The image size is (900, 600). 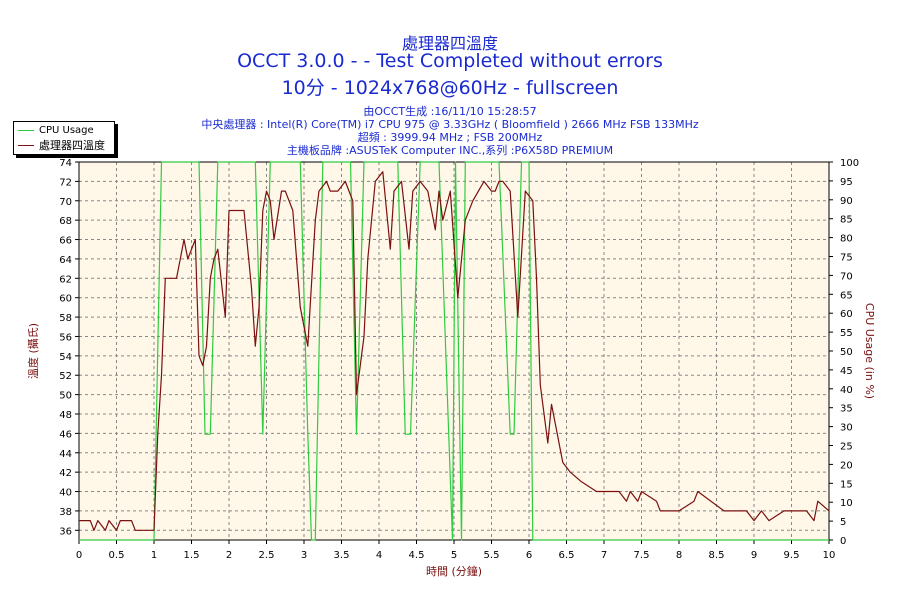 I want to click on x-tick-label: 5, so click(x=454, y=555).